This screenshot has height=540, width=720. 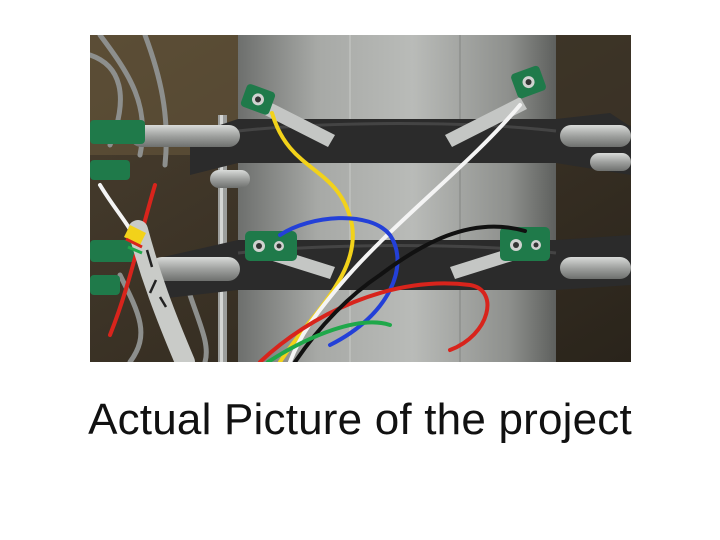 I want to click on red-wire-right, so click(x=374, y=321).